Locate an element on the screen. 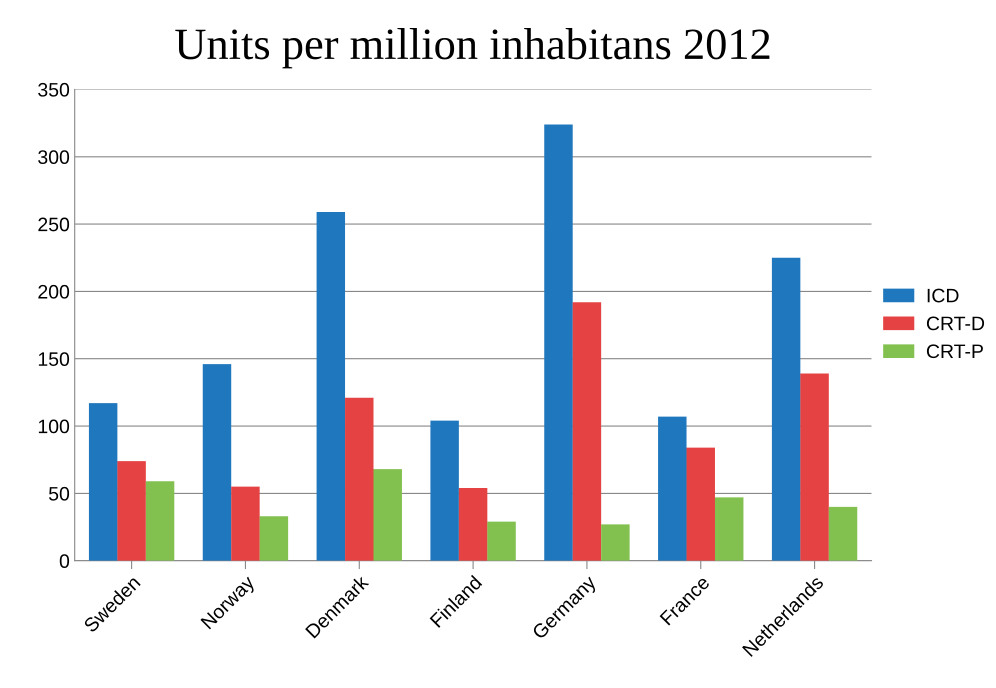 This screenshot has height=688, width=996. y-tick-label: 200 is located at coordinates (54, 291).